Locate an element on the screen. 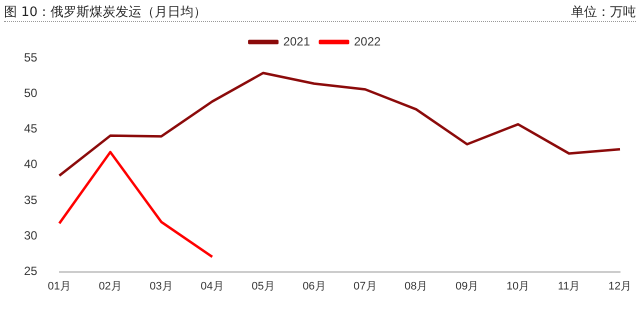 The image size is (640, 335). x-tick-label: 06月 is located at coordinates (314, 286).